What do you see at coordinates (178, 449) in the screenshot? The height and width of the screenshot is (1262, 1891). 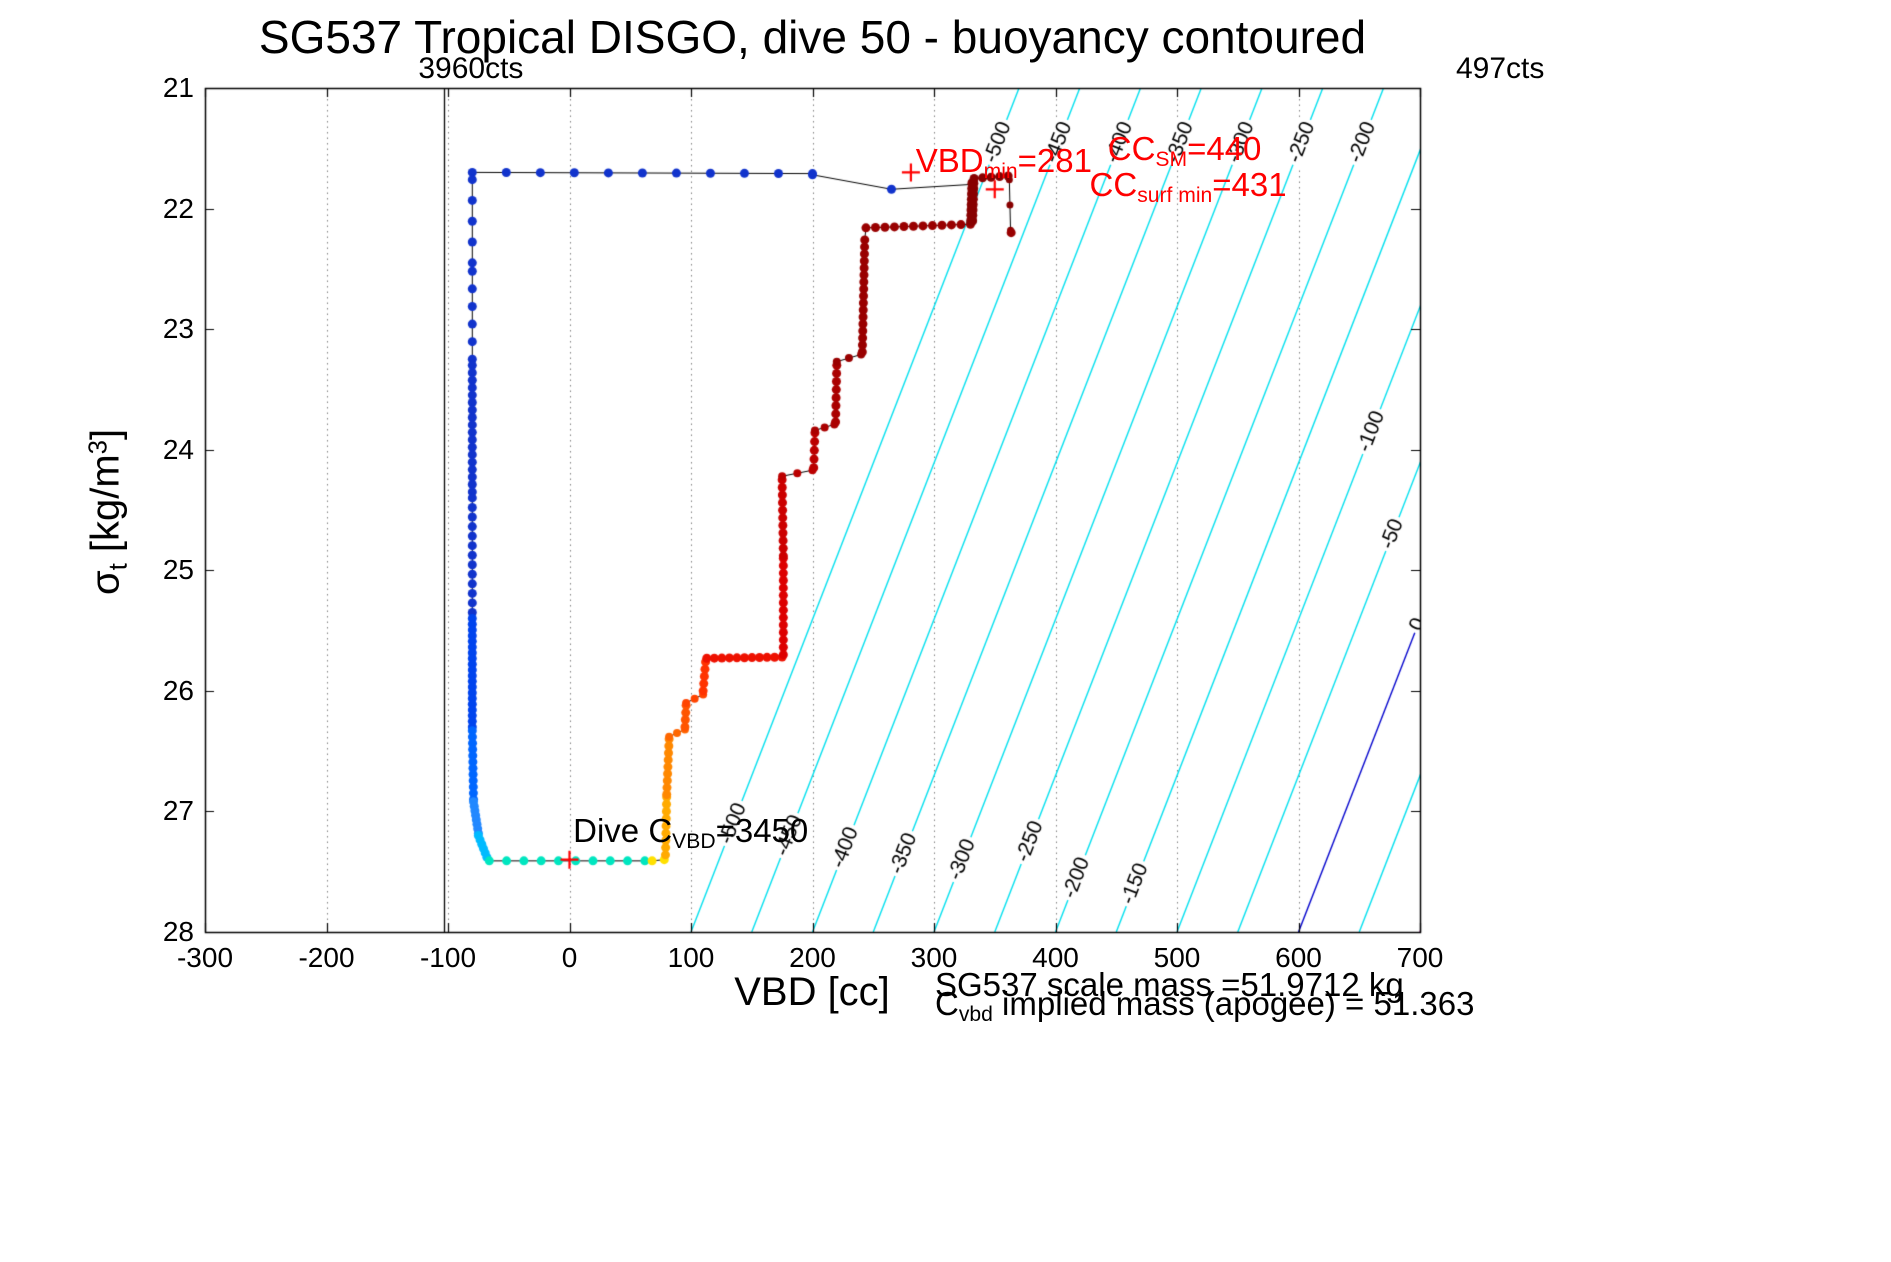 I see `y-tick-label: 24` at bounding box center [178, 449].